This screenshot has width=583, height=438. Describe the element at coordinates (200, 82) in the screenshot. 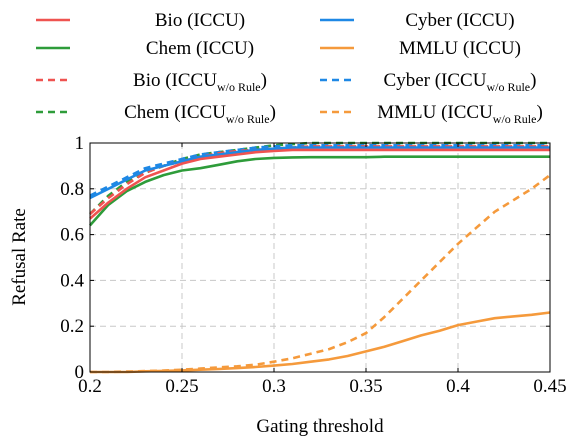

I see `legend-label-4: Bio (ICCUw/o Rule)` at that location.